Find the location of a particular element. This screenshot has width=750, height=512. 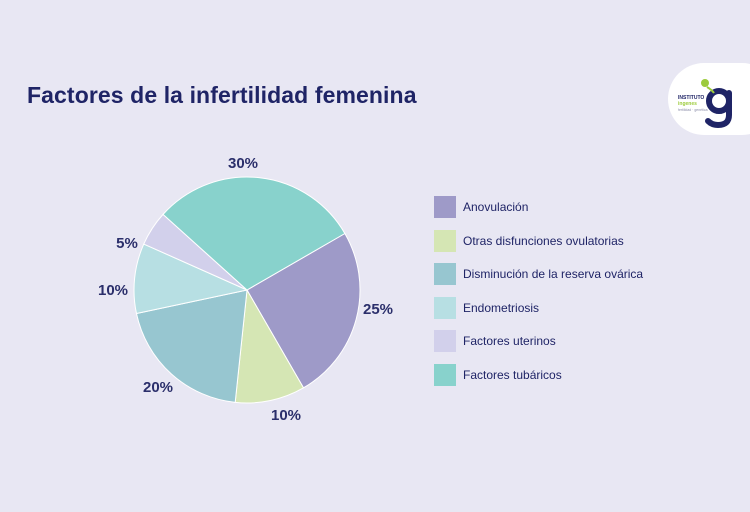

logo-text: INSTITUTO ingenes fertilidad · genética is located at coordinates (693, 104).